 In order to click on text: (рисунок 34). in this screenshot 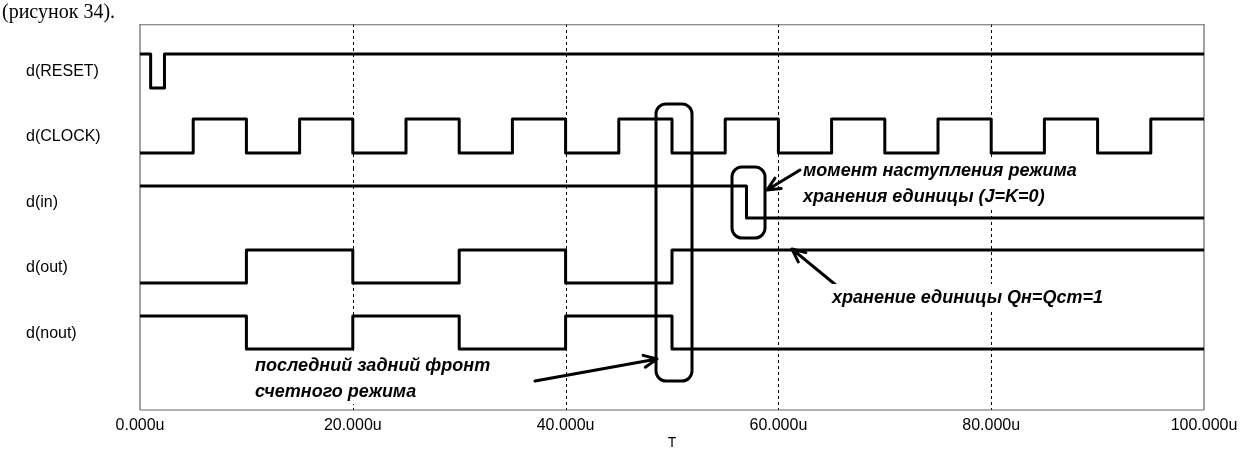, I will do `click(59, 11)`.